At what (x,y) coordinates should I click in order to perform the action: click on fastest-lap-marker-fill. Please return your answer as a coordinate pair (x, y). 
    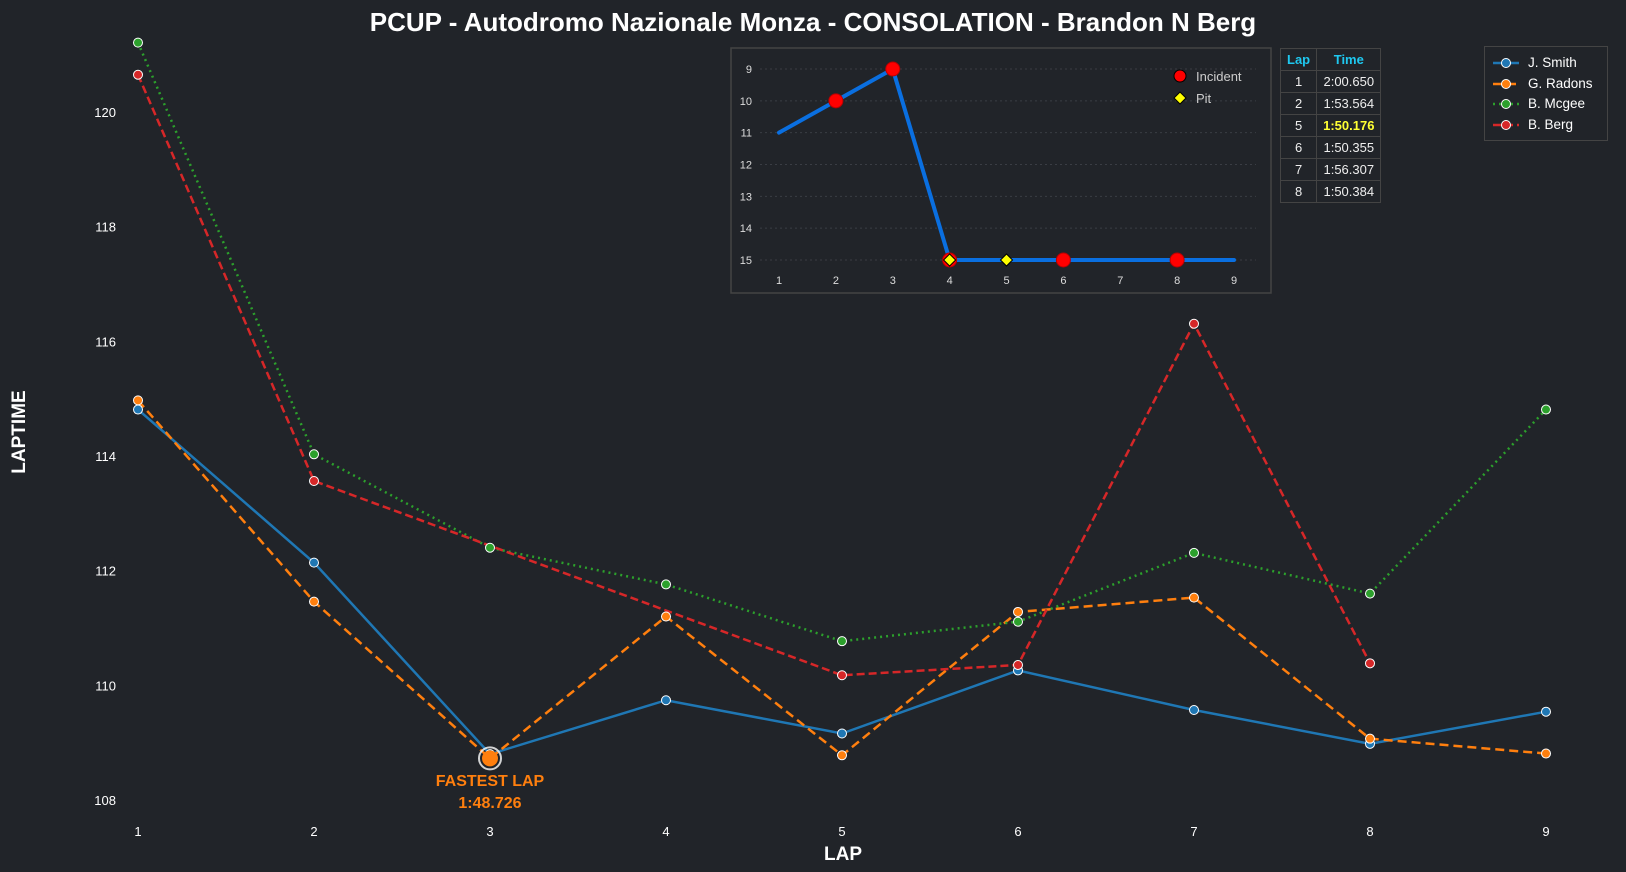
    Looking at the image, I should click on (490, 758).